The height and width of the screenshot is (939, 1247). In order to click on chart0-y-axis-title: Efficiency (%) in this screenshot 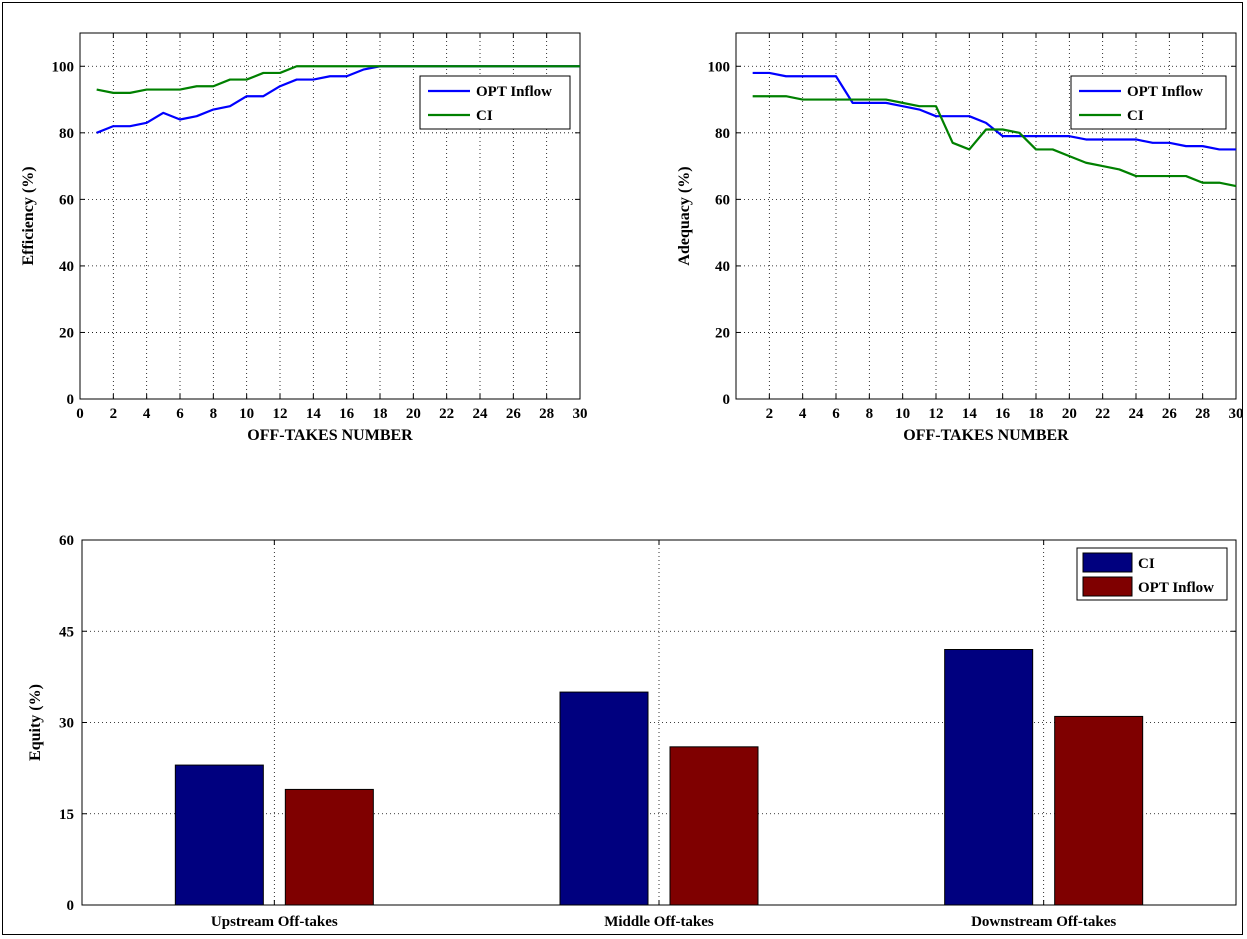, I will do `click(28, 215)`.